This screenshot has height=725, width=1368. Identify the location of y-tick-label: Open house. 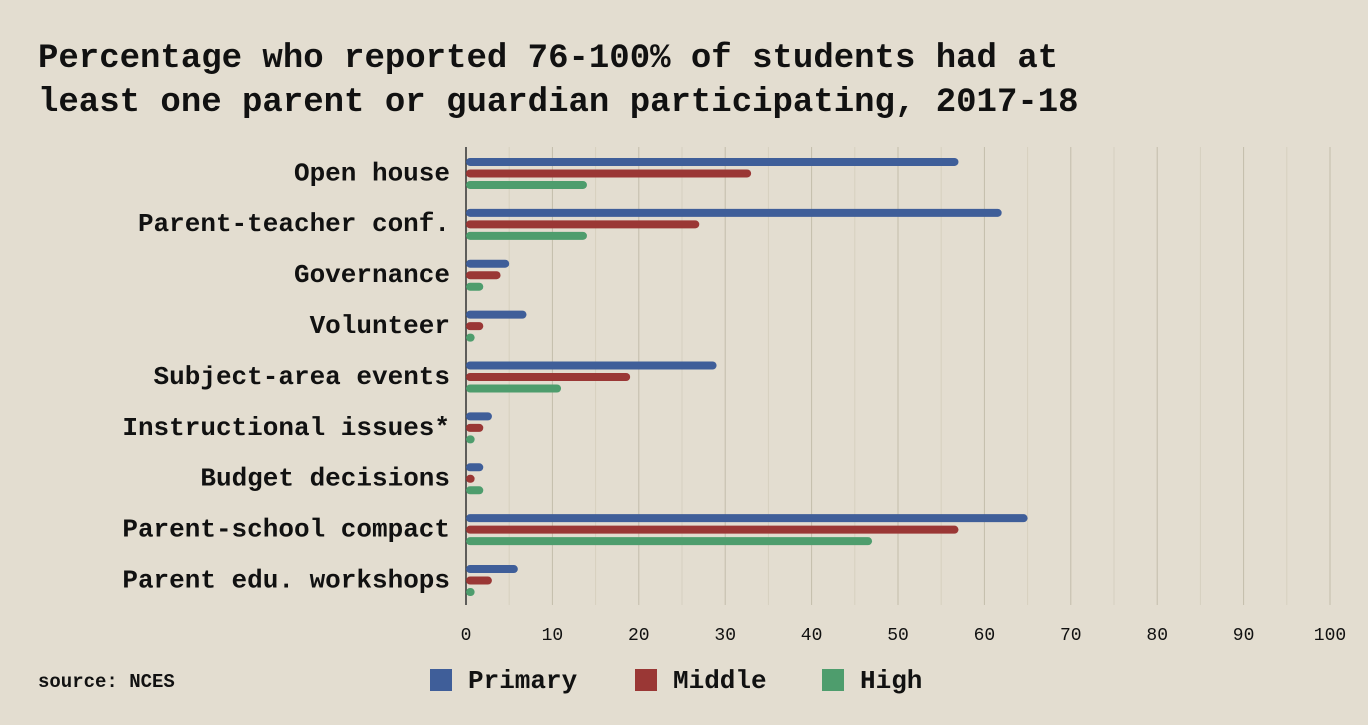
(372, 173).